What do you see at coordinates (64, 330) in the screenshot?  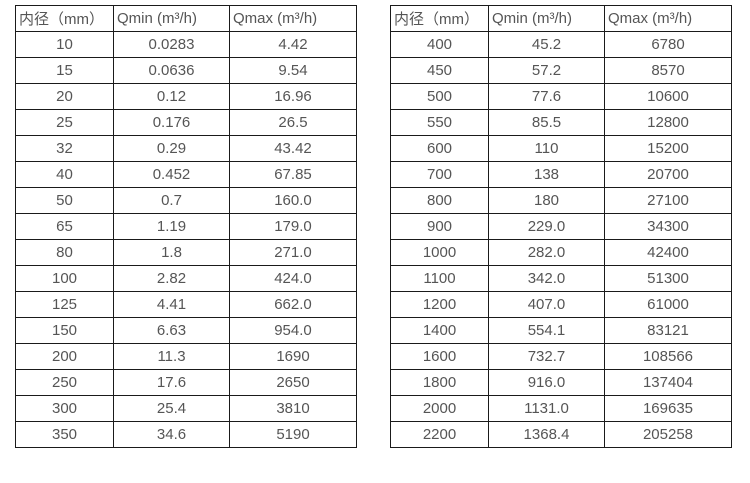 I see `table-cell: 150` at bounding box center [64, 330].